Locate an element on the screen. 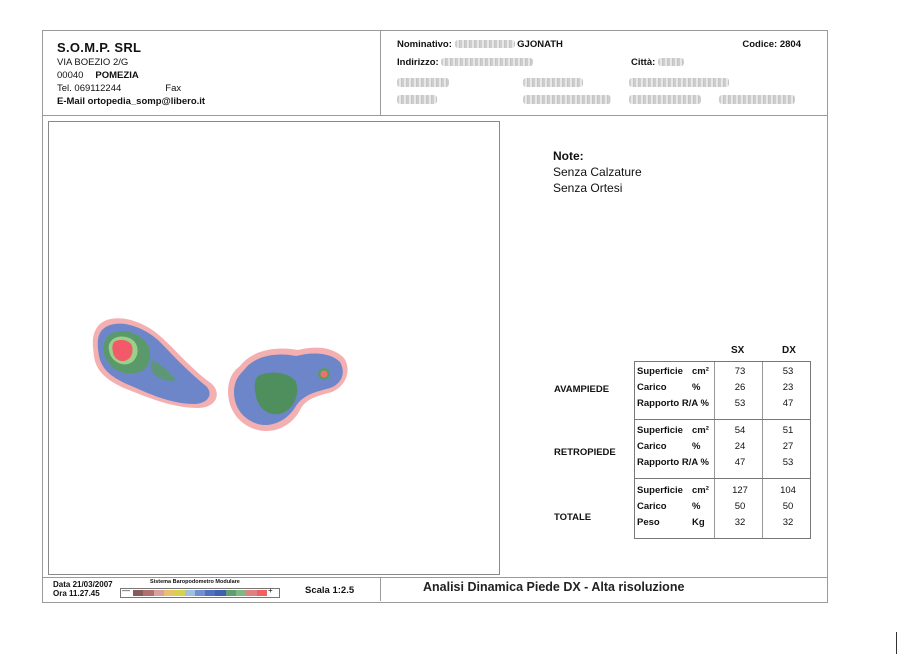 This screenshot has height=654, width=900. header-separator is located at coordinates (380, 72).